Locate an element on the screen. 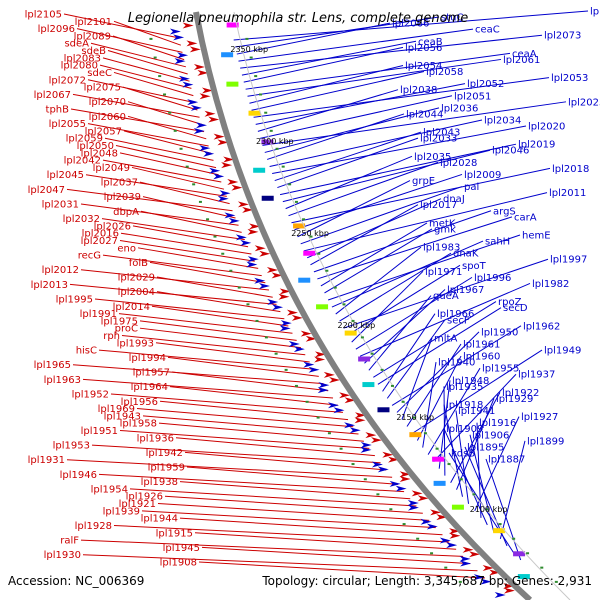 The height and width of the screenshot is (600, 600). gene-label-sahH: sahH is located at coordinates (497, 242).